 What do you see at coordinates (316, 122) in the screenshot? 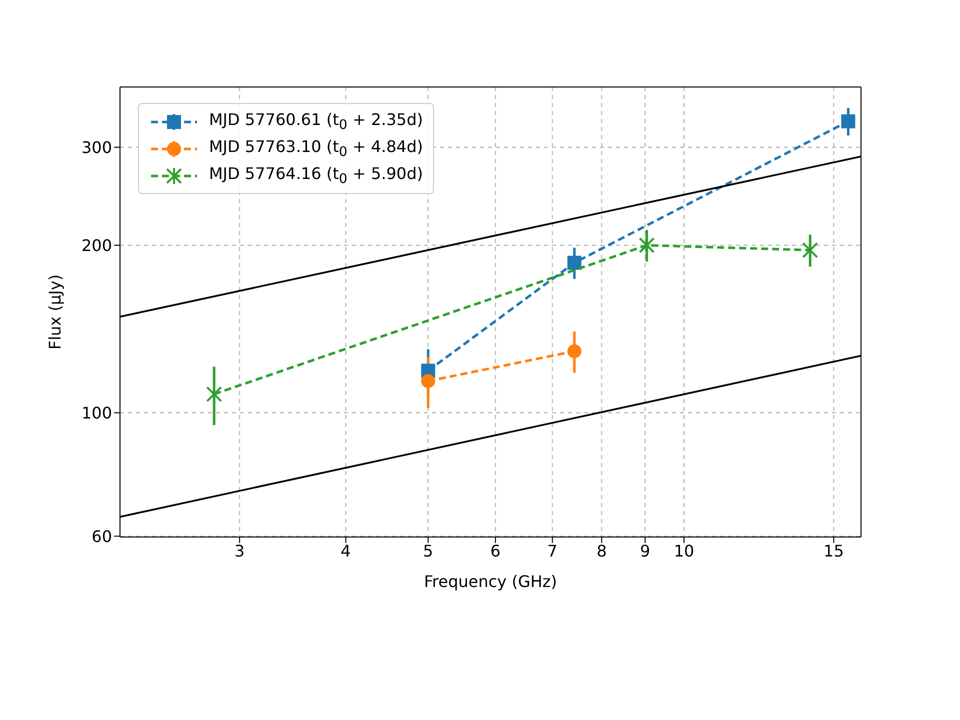
I see `legend-label: MJD 57760.61 (t$_{0}$ + 2.35d)` at bounding box center [316, 122].